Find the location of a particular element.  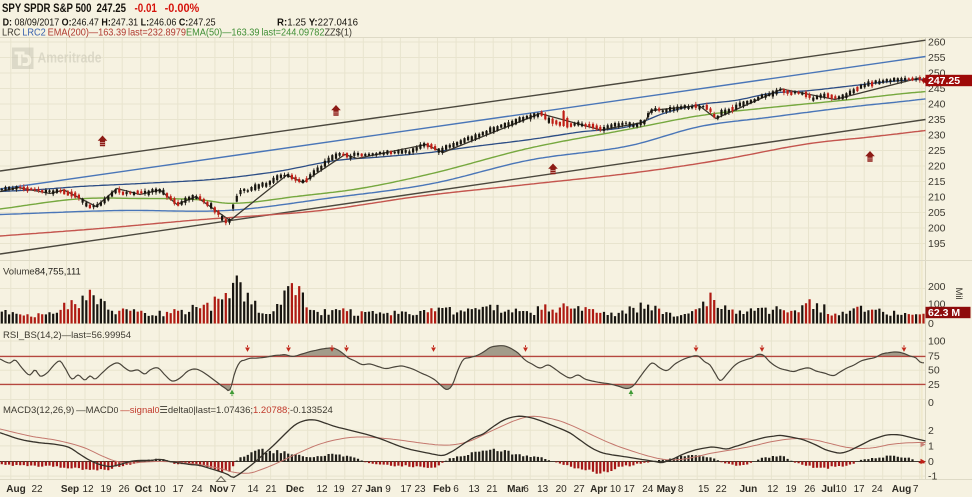

svg-text: -1 is located at coordinates (932, 477).